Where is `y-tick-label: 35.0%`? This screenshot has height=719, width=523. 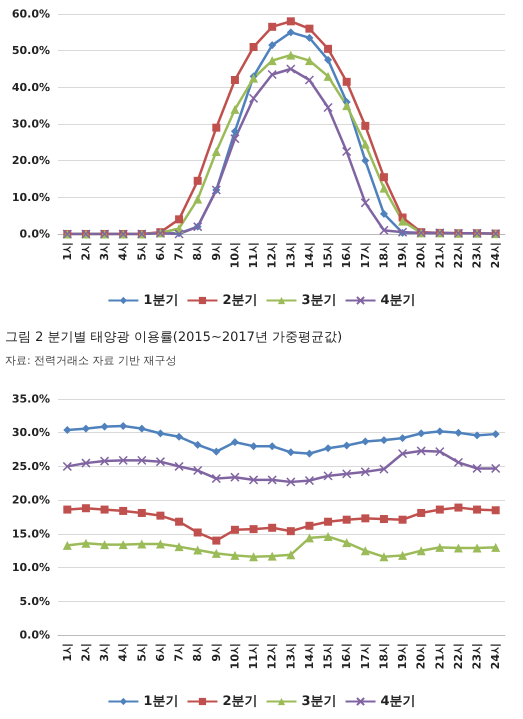
y-tick-label: 35.0% is located at coordinates (31, 399).